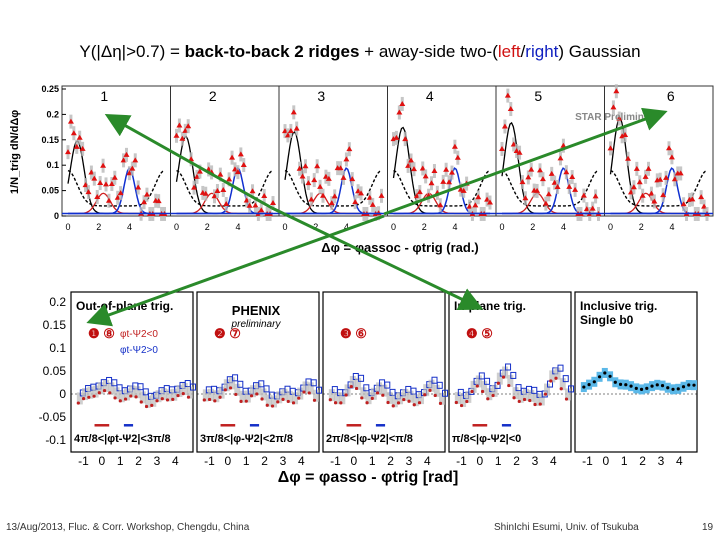  I want to click on star-ytick-label: 0.2, so click(52, 114).